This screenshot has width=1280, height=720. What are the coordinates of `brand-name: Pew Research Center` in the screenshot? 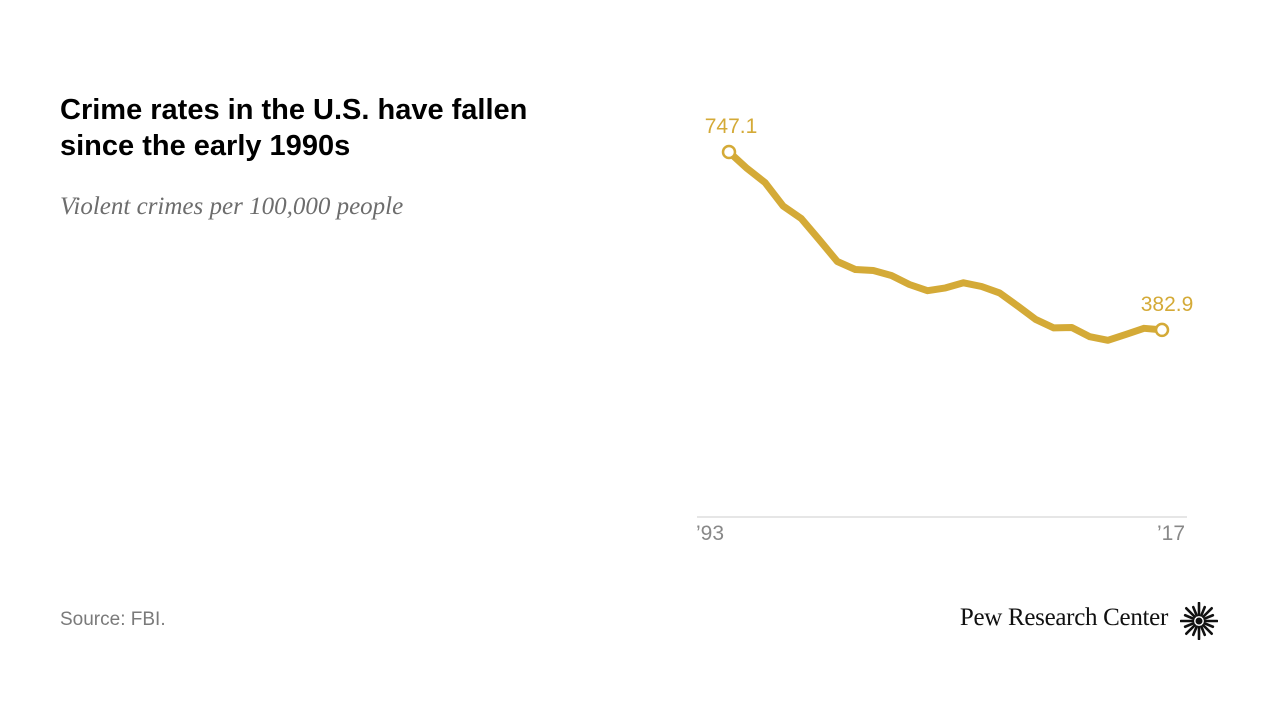 It's located at (1063, 617).